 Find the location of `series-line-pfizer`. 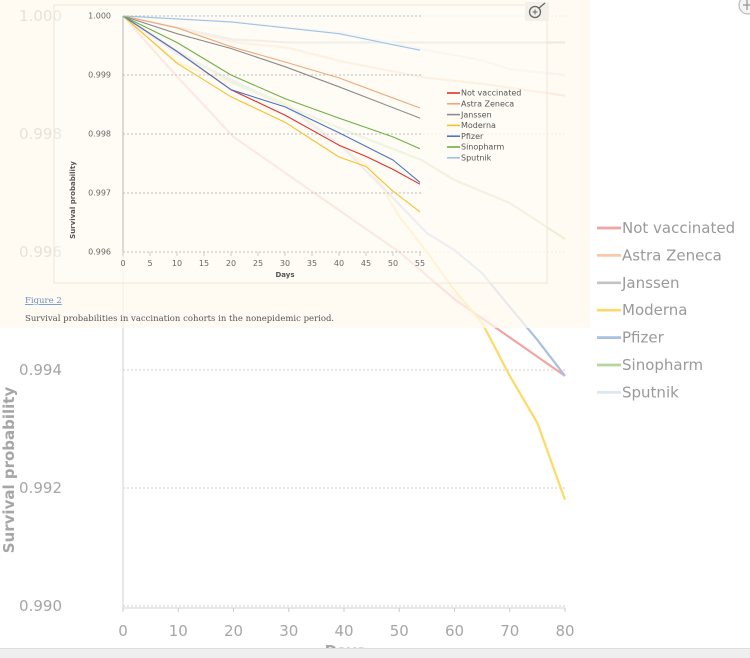

series-line-pfizer is located at coordinates (271, 99).